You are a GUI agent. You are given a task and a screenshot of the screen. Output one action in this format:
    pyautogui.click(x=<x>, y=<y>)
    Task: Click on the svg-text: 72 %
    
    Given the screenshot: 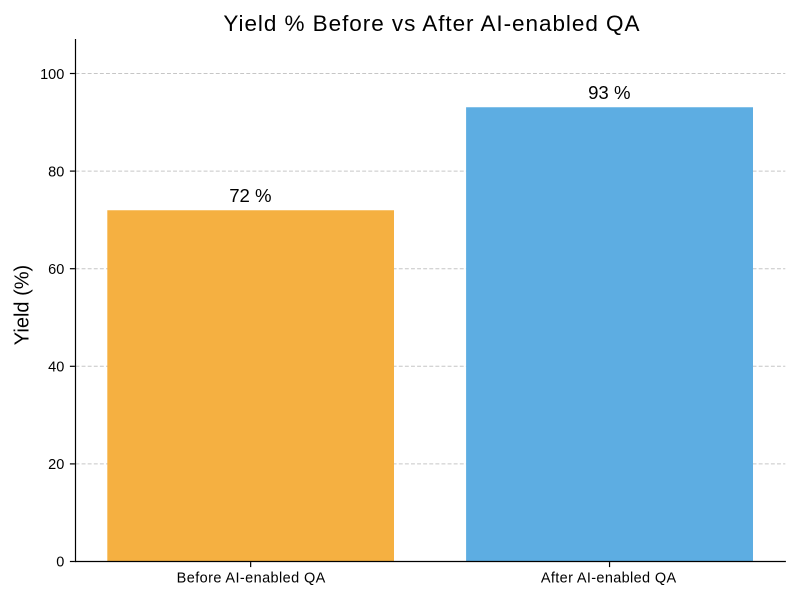 What is the action you would take?
    pyautogui.click(x=250, y=195)
    